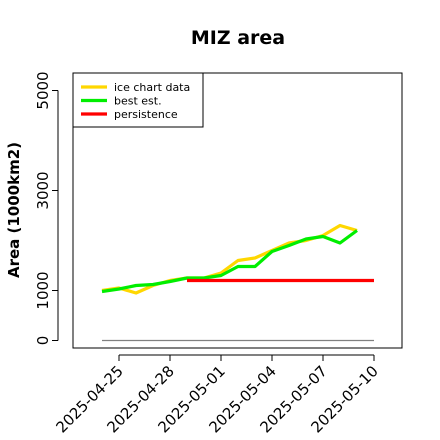 The image size is (440, 440). What do you see at coordinates (238, 38) in the screenshot?
I see `chart-title: MIZ area` at bounding box center [238, 38].